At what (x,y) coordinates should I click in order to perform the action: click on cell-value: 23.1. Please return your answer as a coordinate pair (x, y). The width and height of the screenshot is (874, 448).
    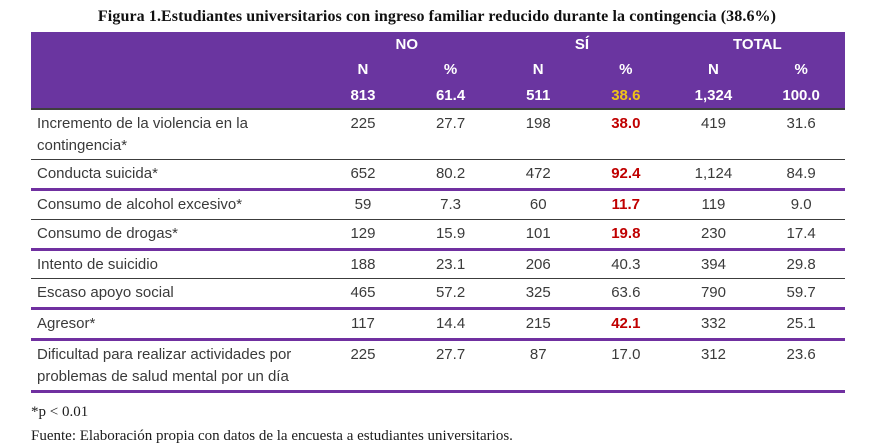
    Looking at the image, I should click on (450, 264).